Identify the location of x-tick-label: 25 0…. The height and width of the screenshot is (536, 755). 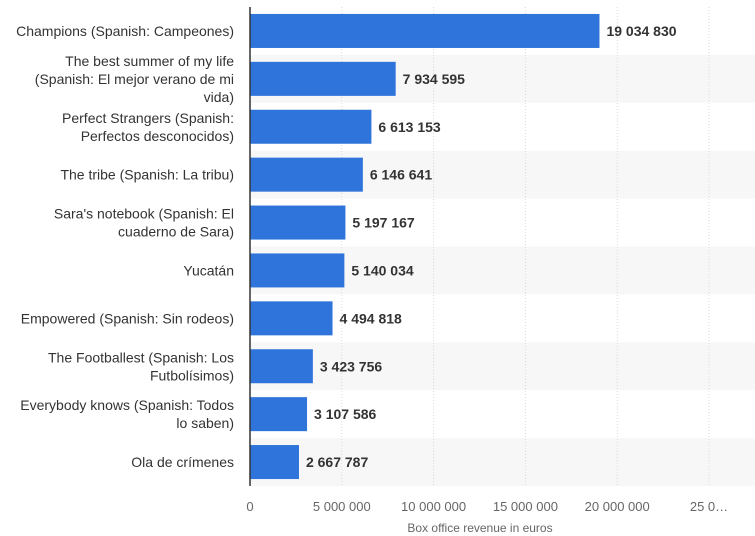
(709, 506).